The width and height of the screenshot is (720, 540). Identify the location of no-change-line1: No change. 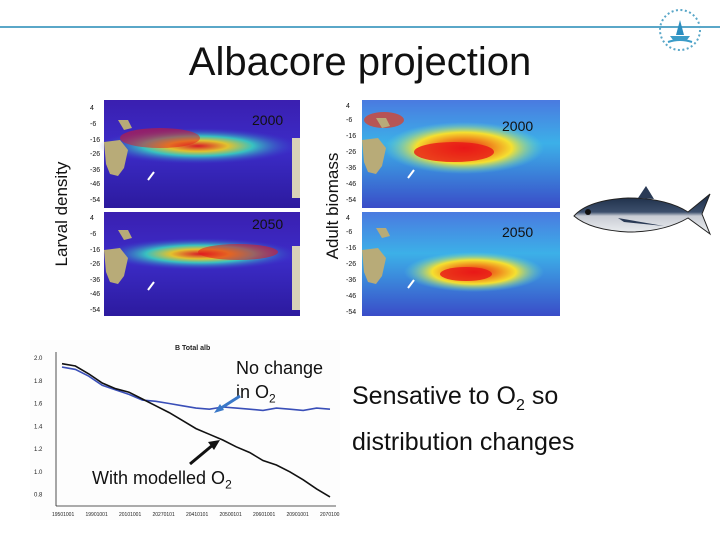
(280, 368).